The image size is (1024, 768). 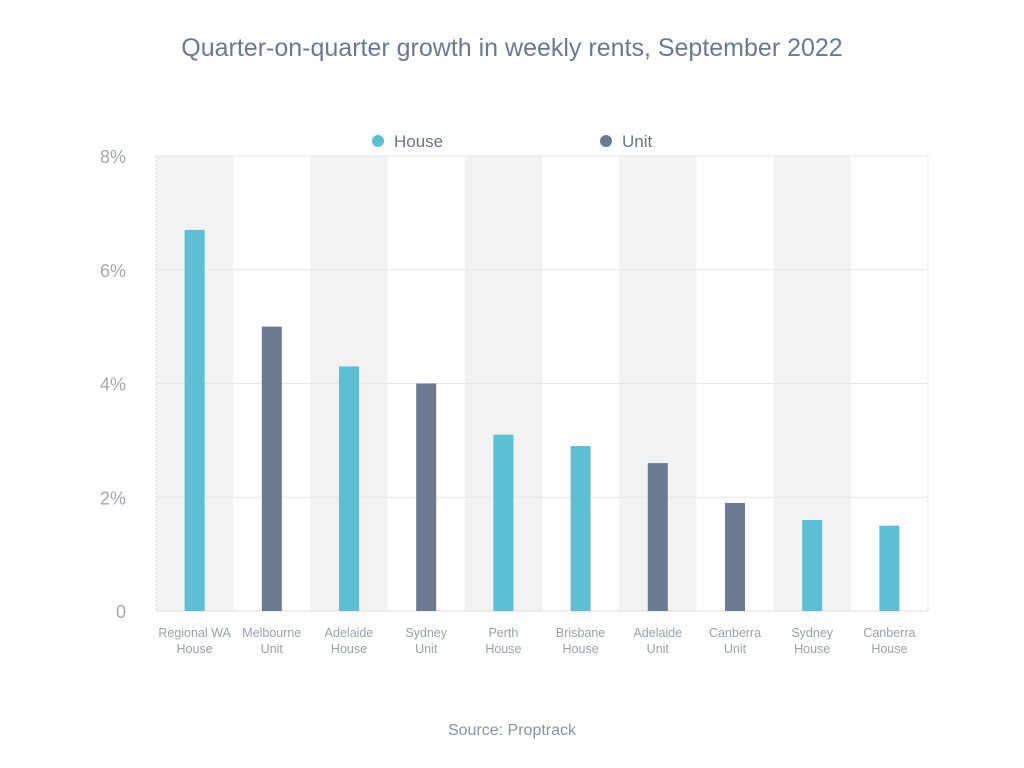 What do you see at coordinates (512, 730) in the screenshot?
I see `source-note: Source: Proptrack` at bounding box center [512, 730].